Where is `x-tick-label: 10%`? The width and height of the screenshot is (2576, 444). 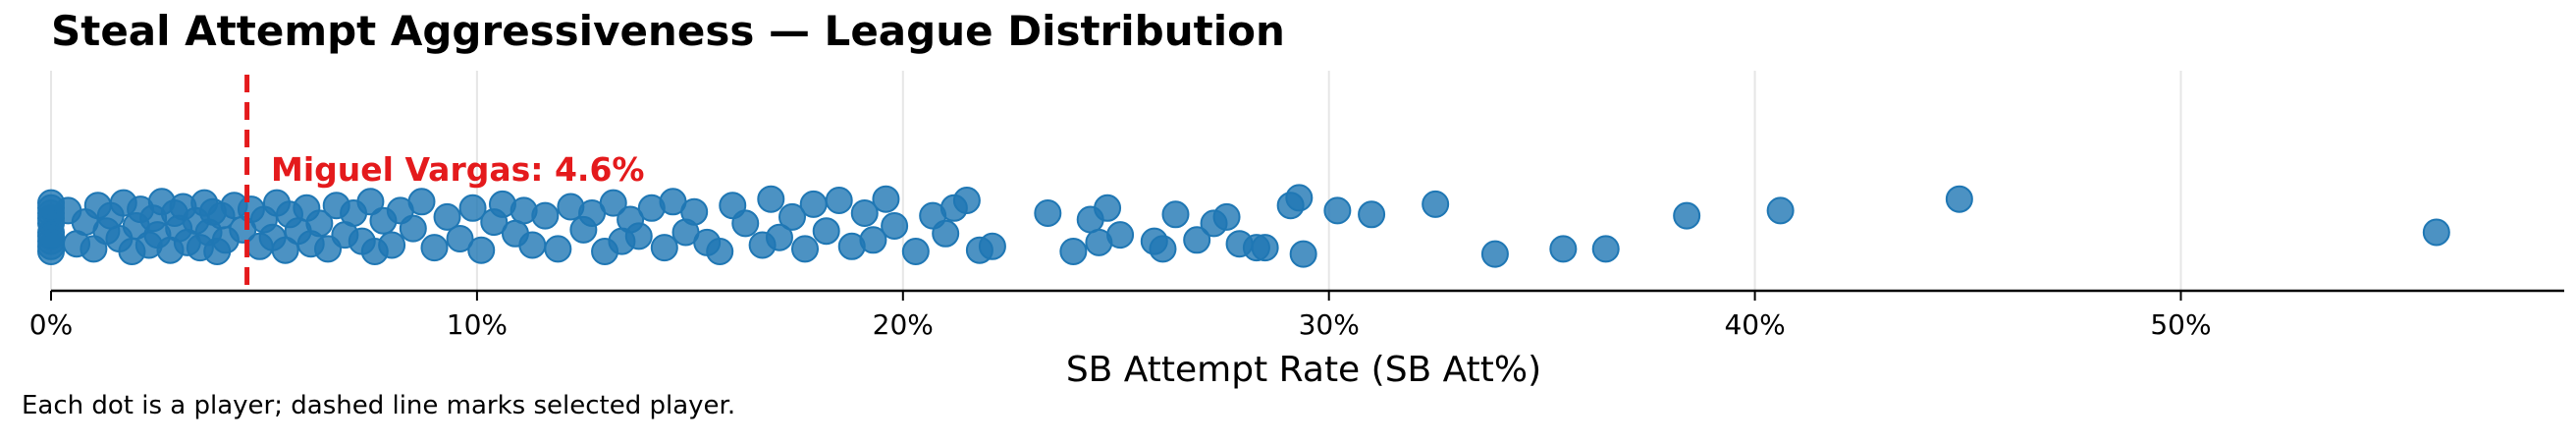
x-tick-label: 10% is located at coordinates (477, 324).